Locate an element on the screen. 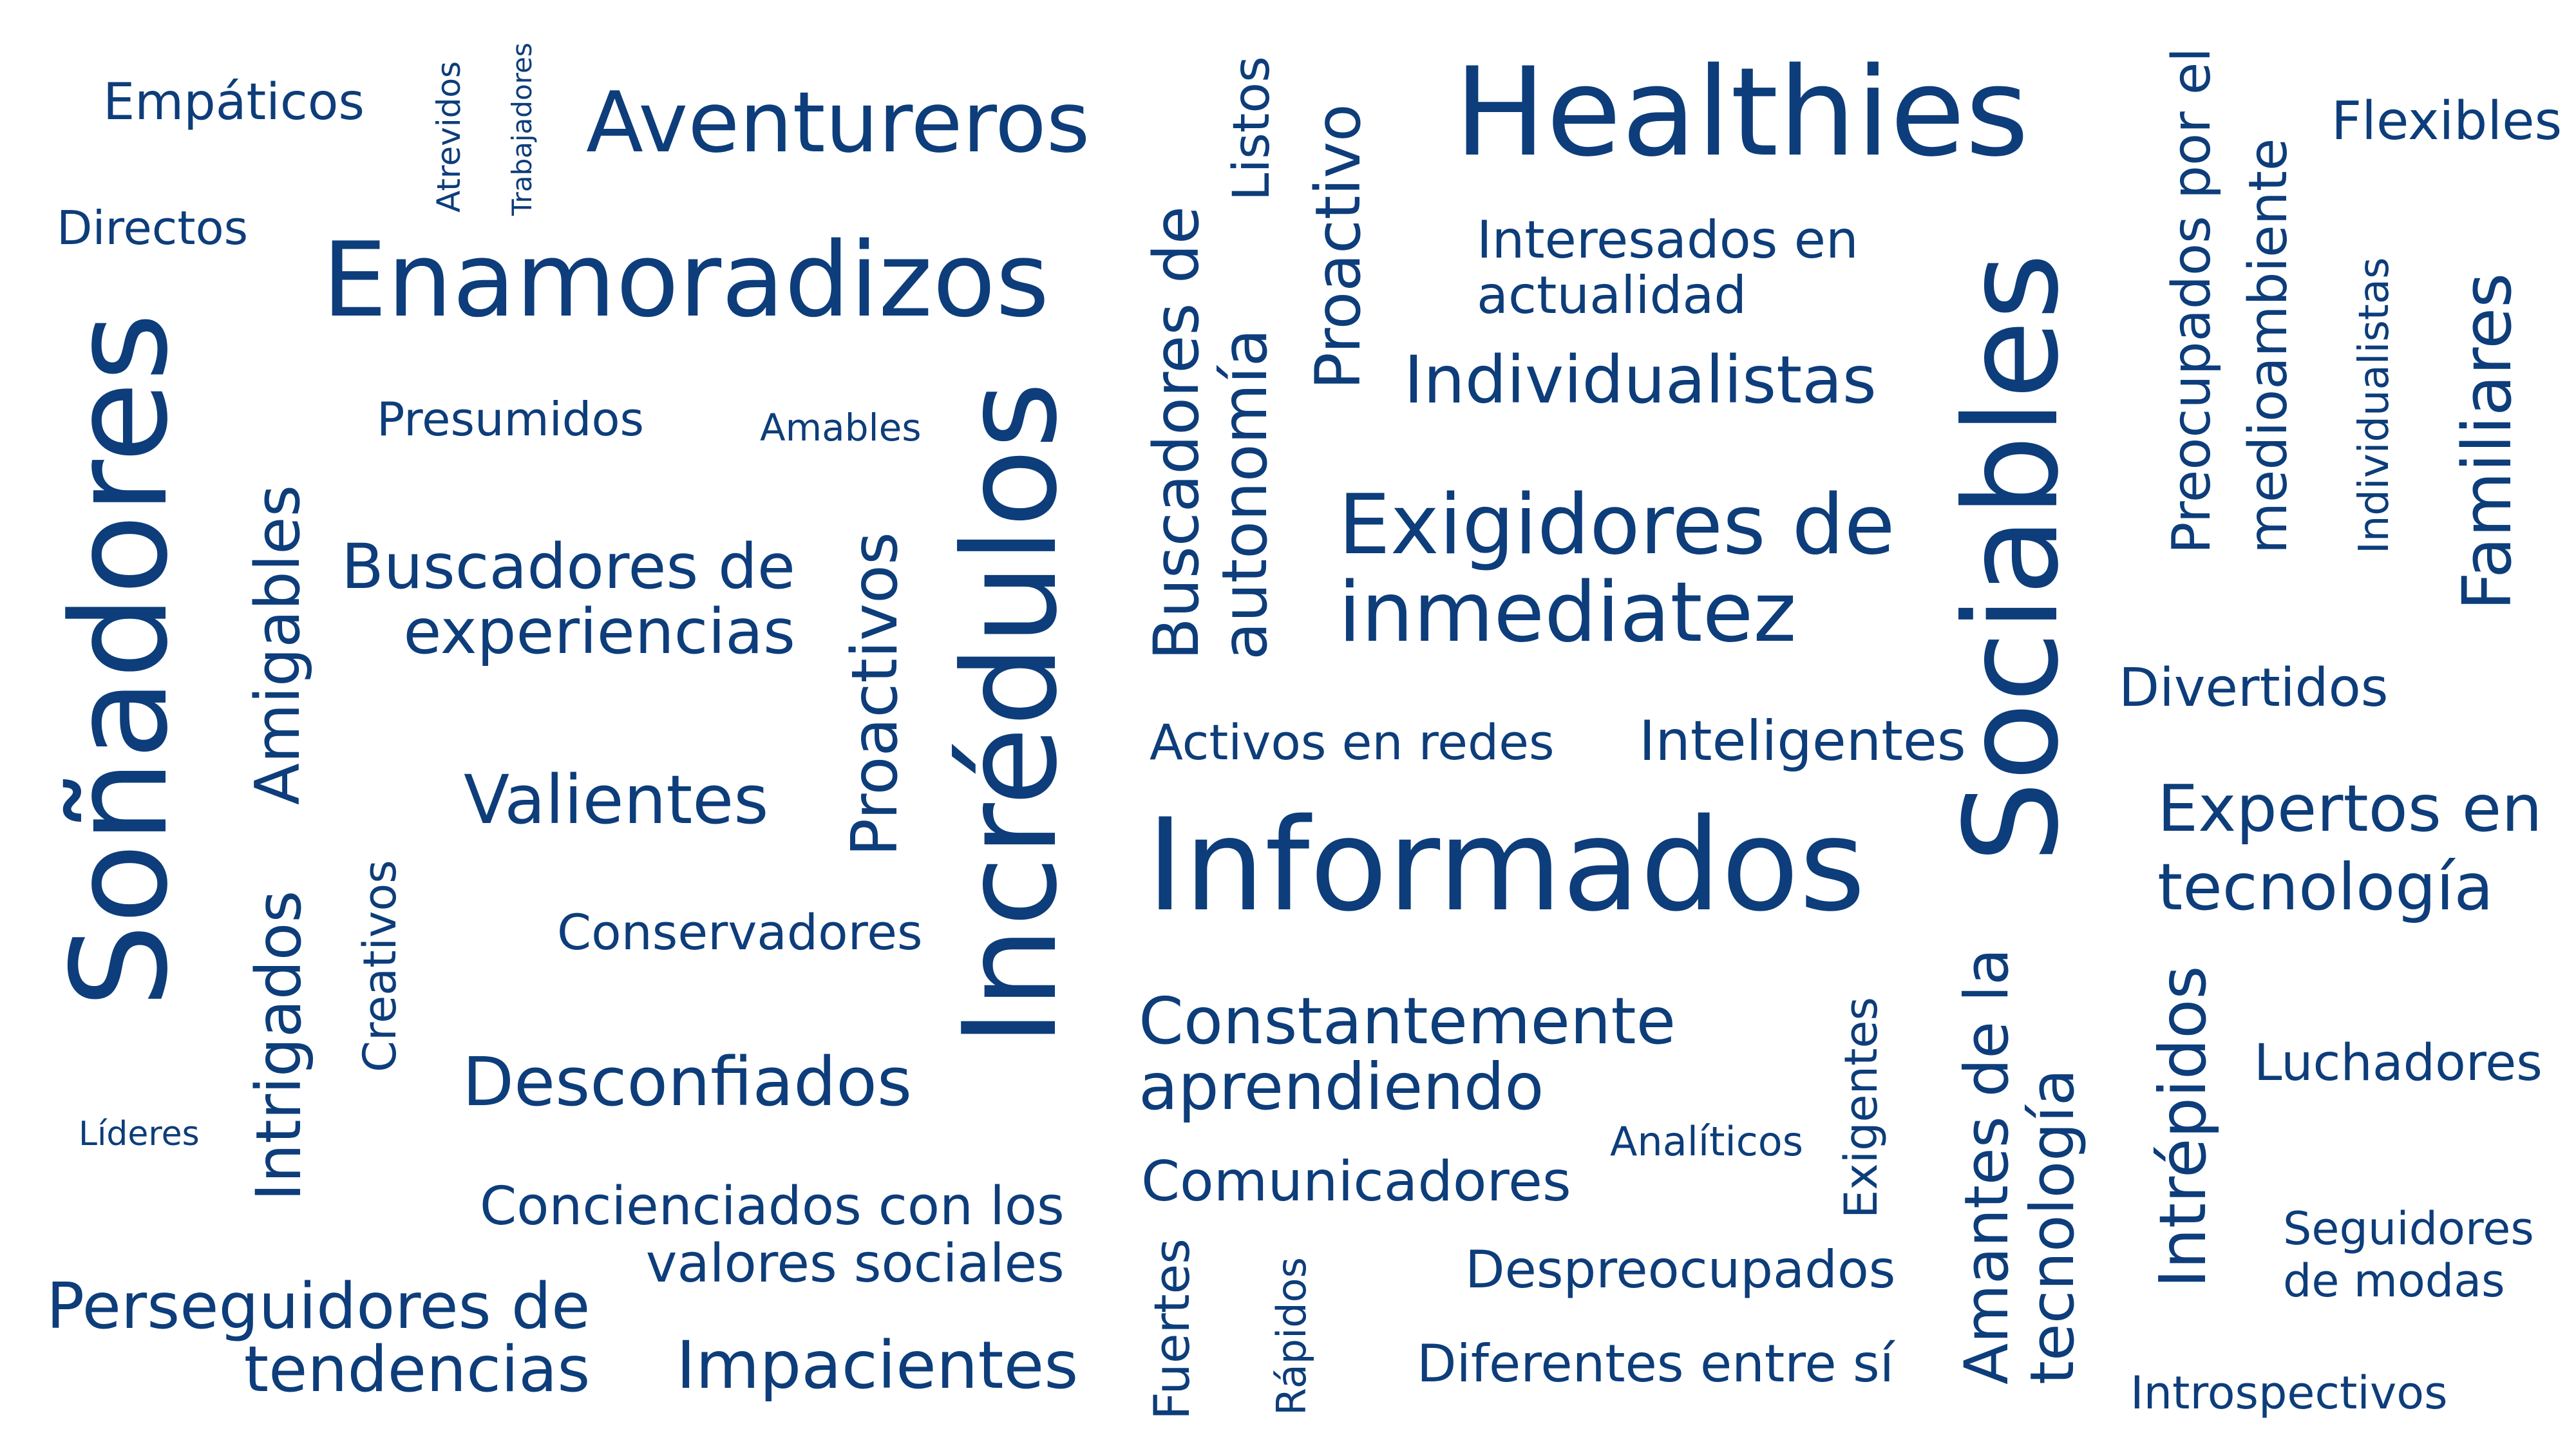 Image resolution: width=2576 pixels, height=1449 pixels. word-informados: Informados is located at coordinates (1506, 866).